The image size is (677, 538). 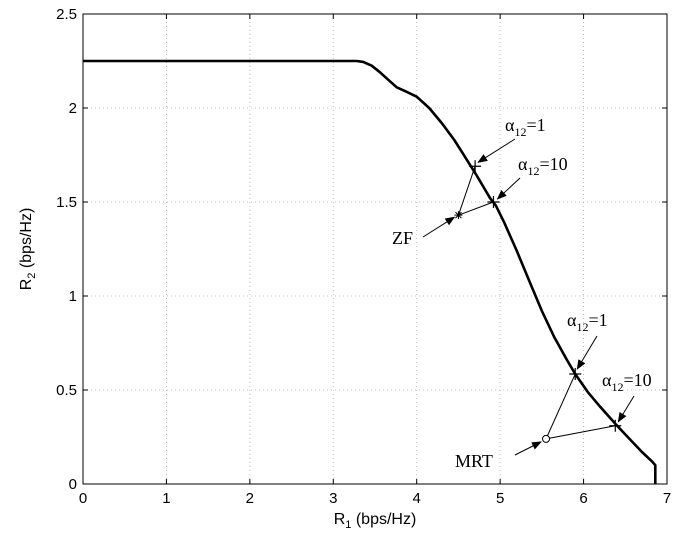 What do you see at coordinates (73, 108) in the screenshot?
I see `y-tick-label: 2` at bounding box center [73, 108].